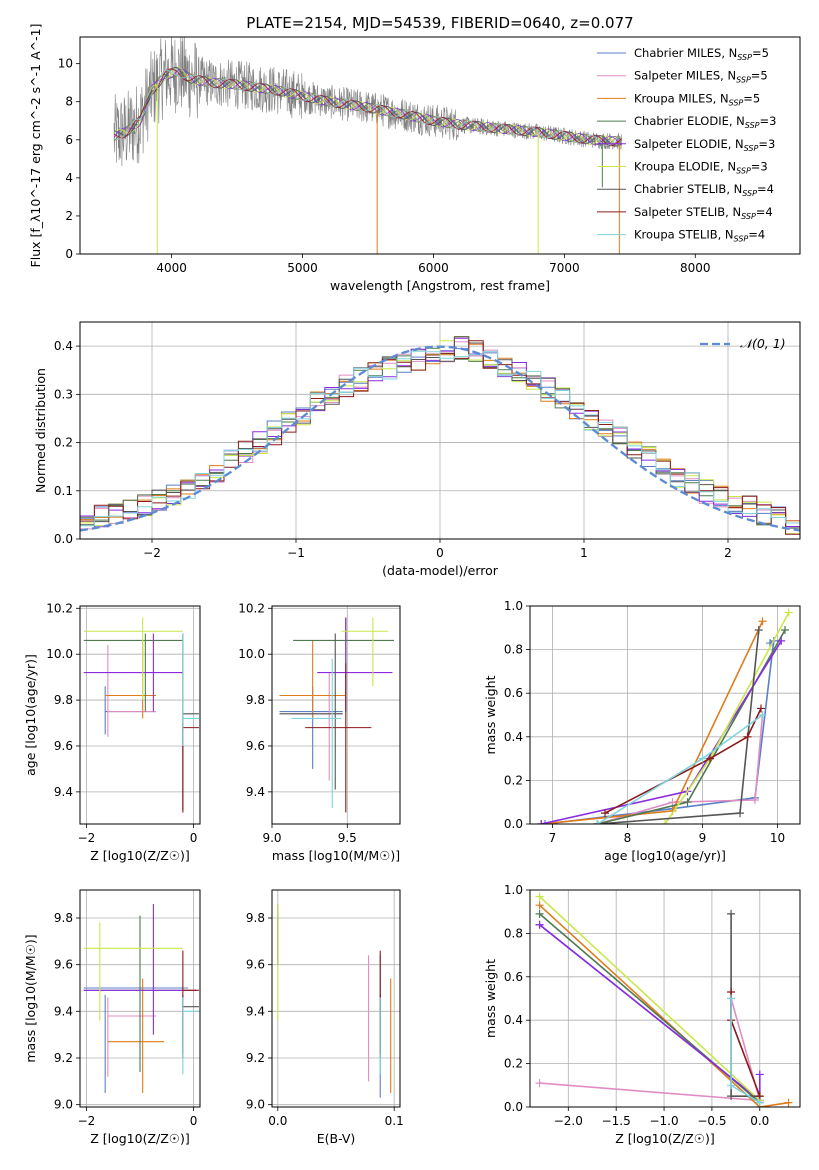 The width and height of the screenshot is (819, 1170). What do you see at coordinates (433, 268) in the screenshot?
I see `x-tick-label: 6000` at bounding box center [433, 268].